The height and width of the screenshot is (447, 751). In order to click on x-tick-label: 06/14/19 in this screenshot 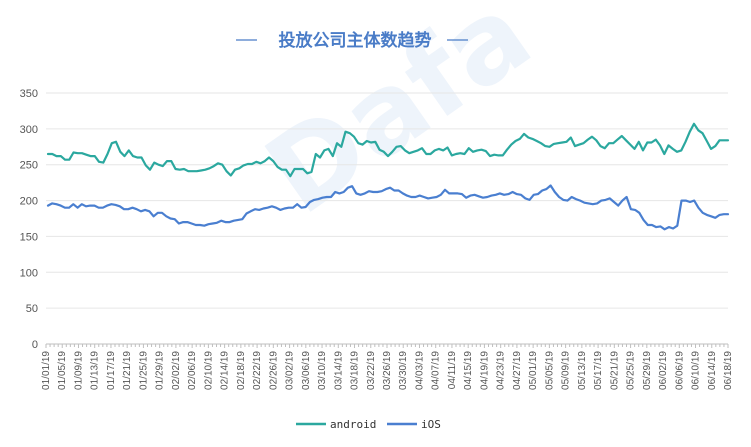, I will do `click(712, 370)`.